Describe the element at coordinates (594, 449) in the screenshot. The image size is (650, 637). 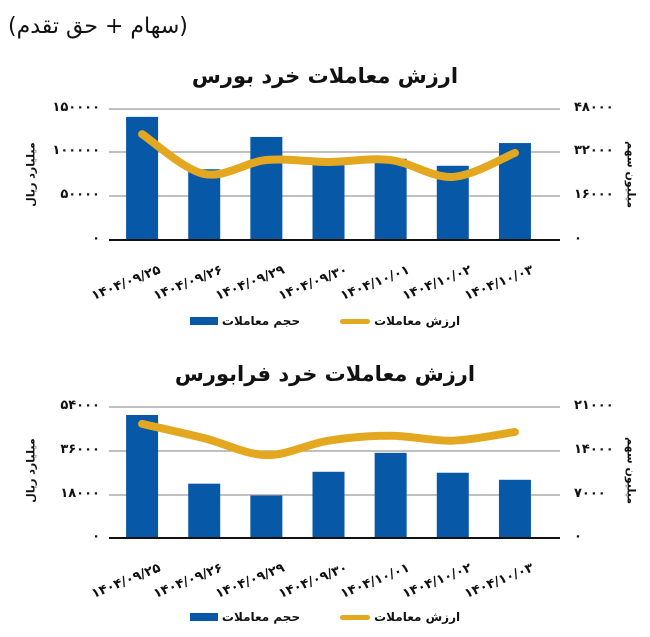
I see `y2-tick-label: ۱۴۰۰۰` at that location.